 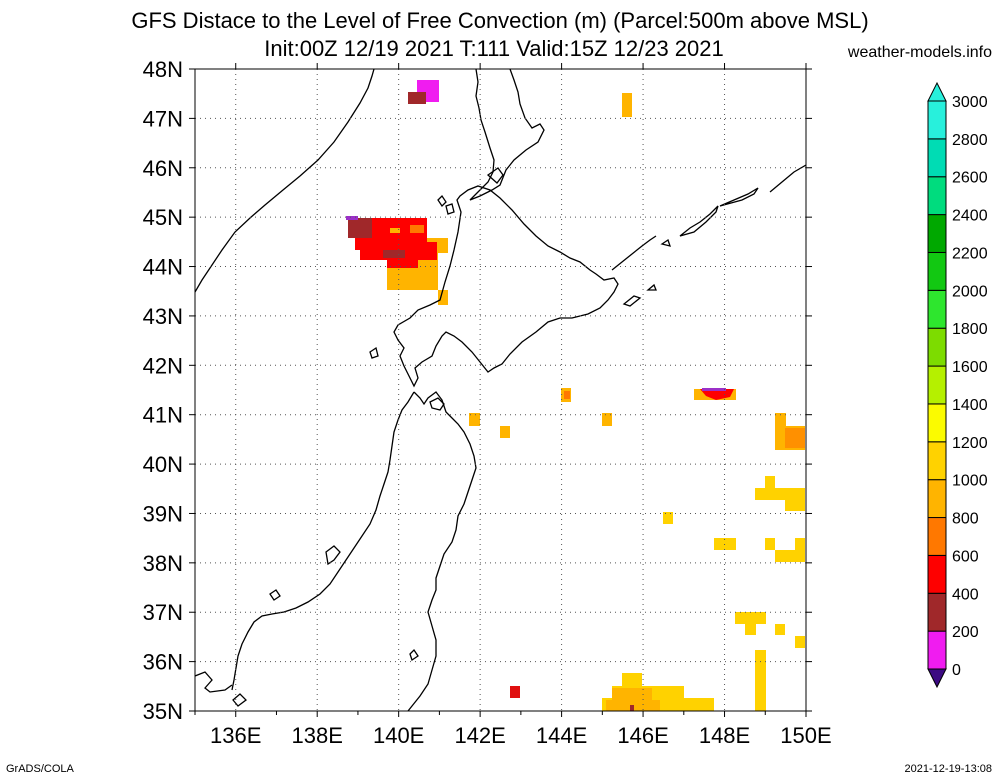 What do you see at coordinates (956, 670) in the screenshot?
I see `colorbar-label: 0` at bounding box center [956, 670].